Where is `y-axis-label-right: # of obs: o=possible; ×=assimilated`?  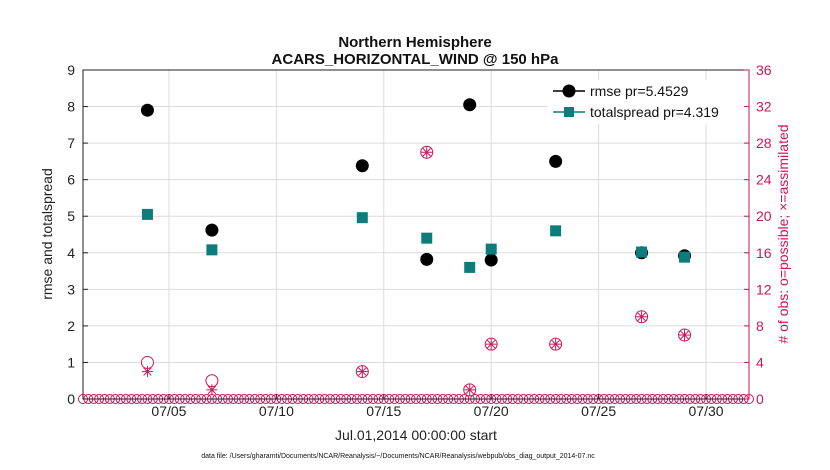 y-axis-label-right: # of obs: o=possible; ×=assimilated is located at coordinates (783, 233).